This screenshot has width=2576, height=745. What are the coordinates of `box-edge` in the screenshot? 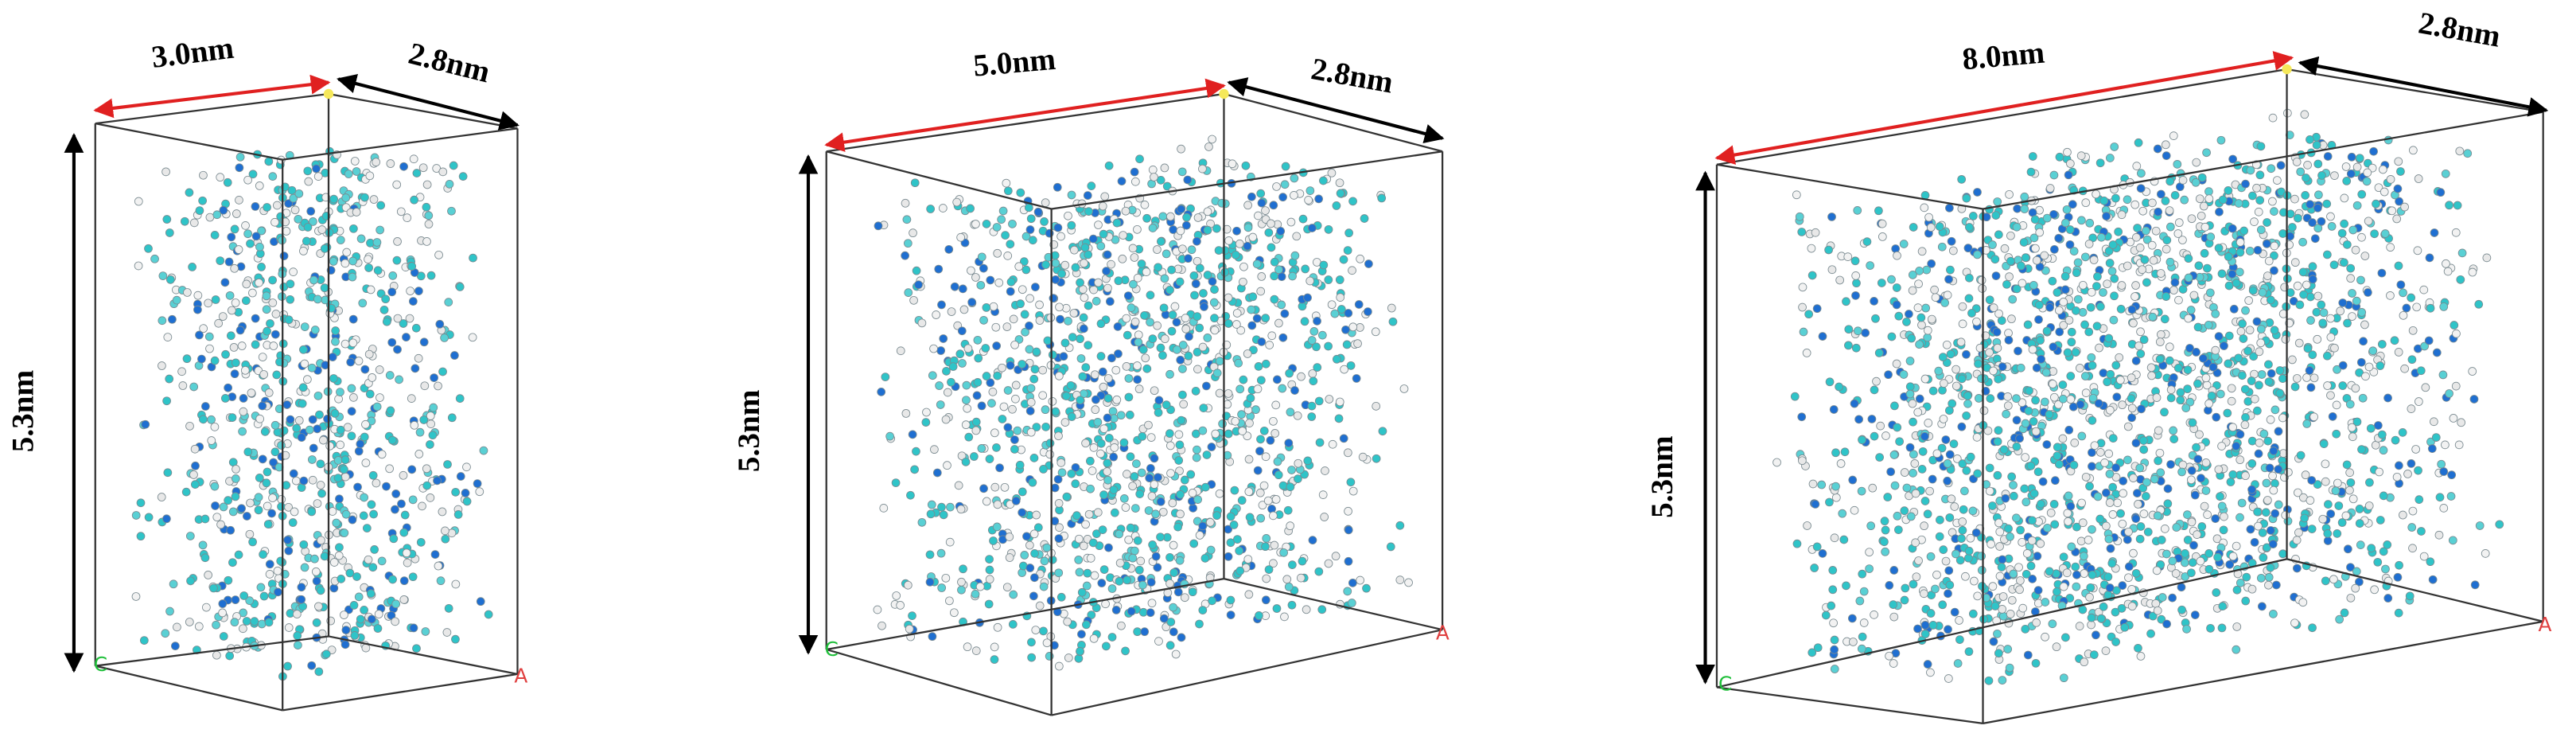 It's located at (939, 180).